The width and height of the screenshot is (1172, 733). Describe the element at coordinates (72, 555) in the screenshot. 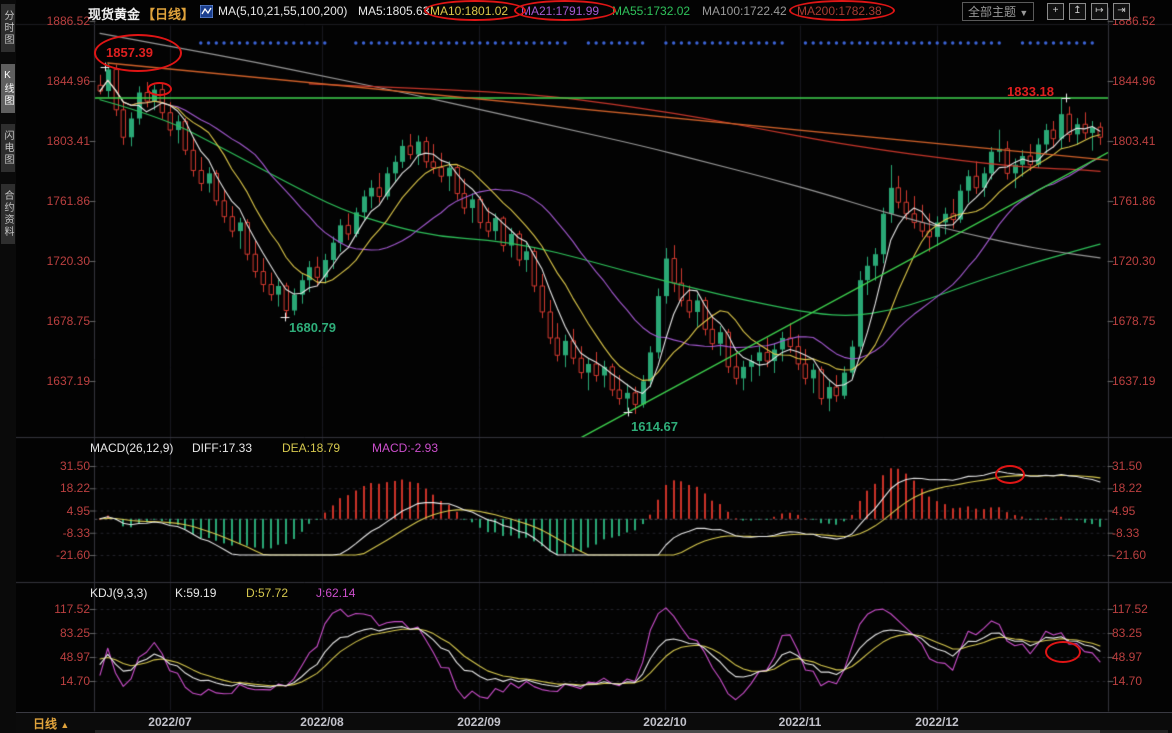

I see `macd-axis-label-left: -21.60` at that location.